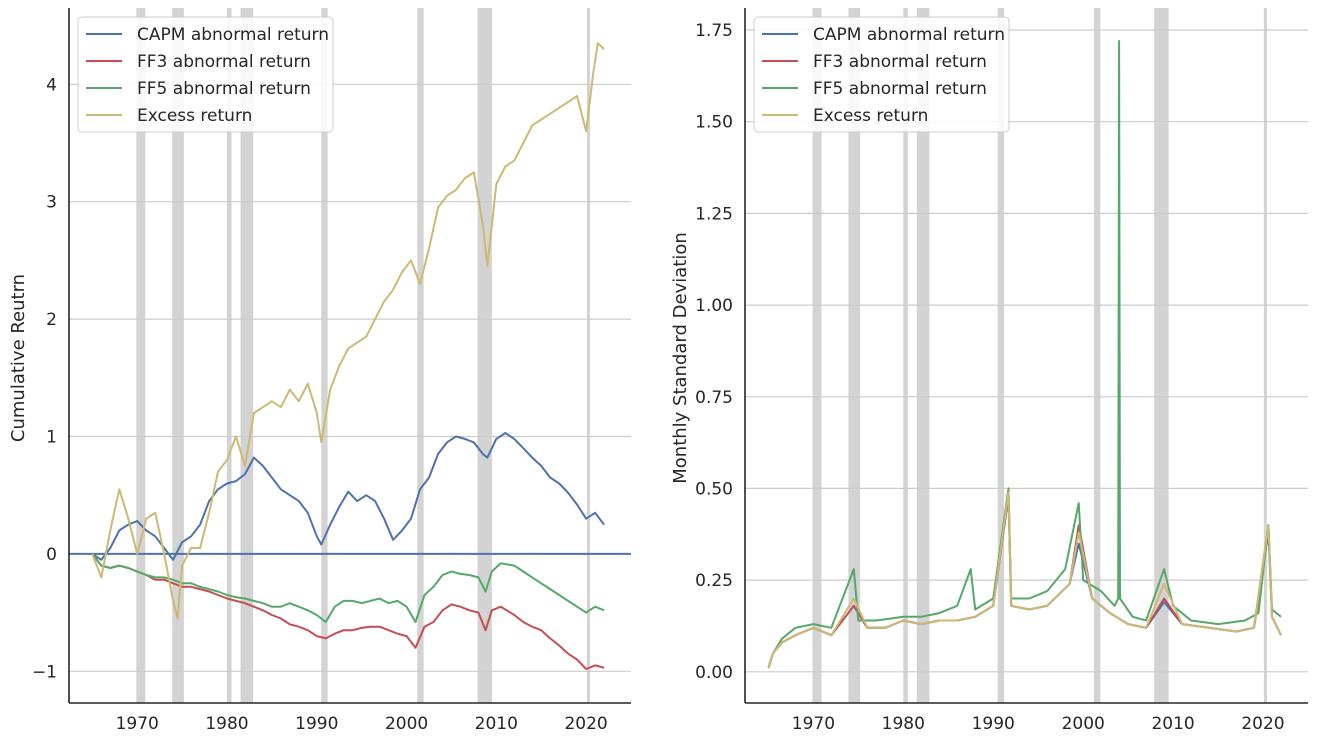 This screenshot has width=1318, height=744. Describe the element at coordinates (714, 489) in the screenshot. I see `y-tick-label: 0.50` at that location.